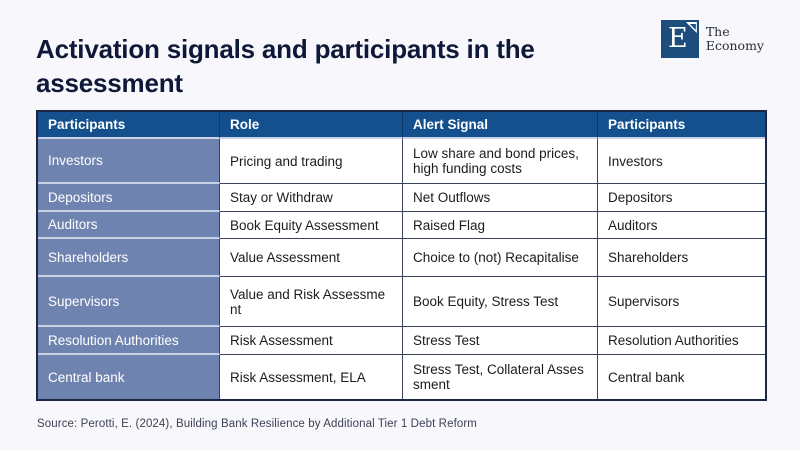  What do you see at coordinates (311, 258) in the screenshot?
I see `role-cell: Value Assessment` at bounding box center [311, 258].